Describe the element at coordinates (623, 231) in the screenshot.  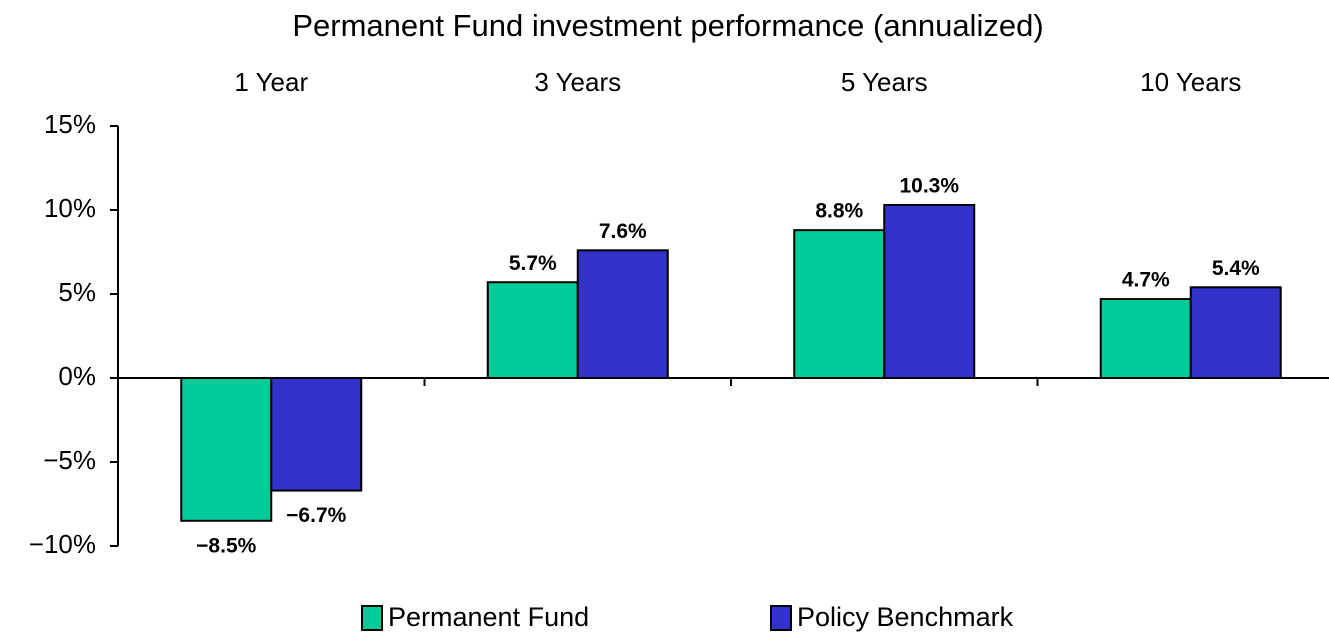
I see `value-label: 7.6%` at that location.